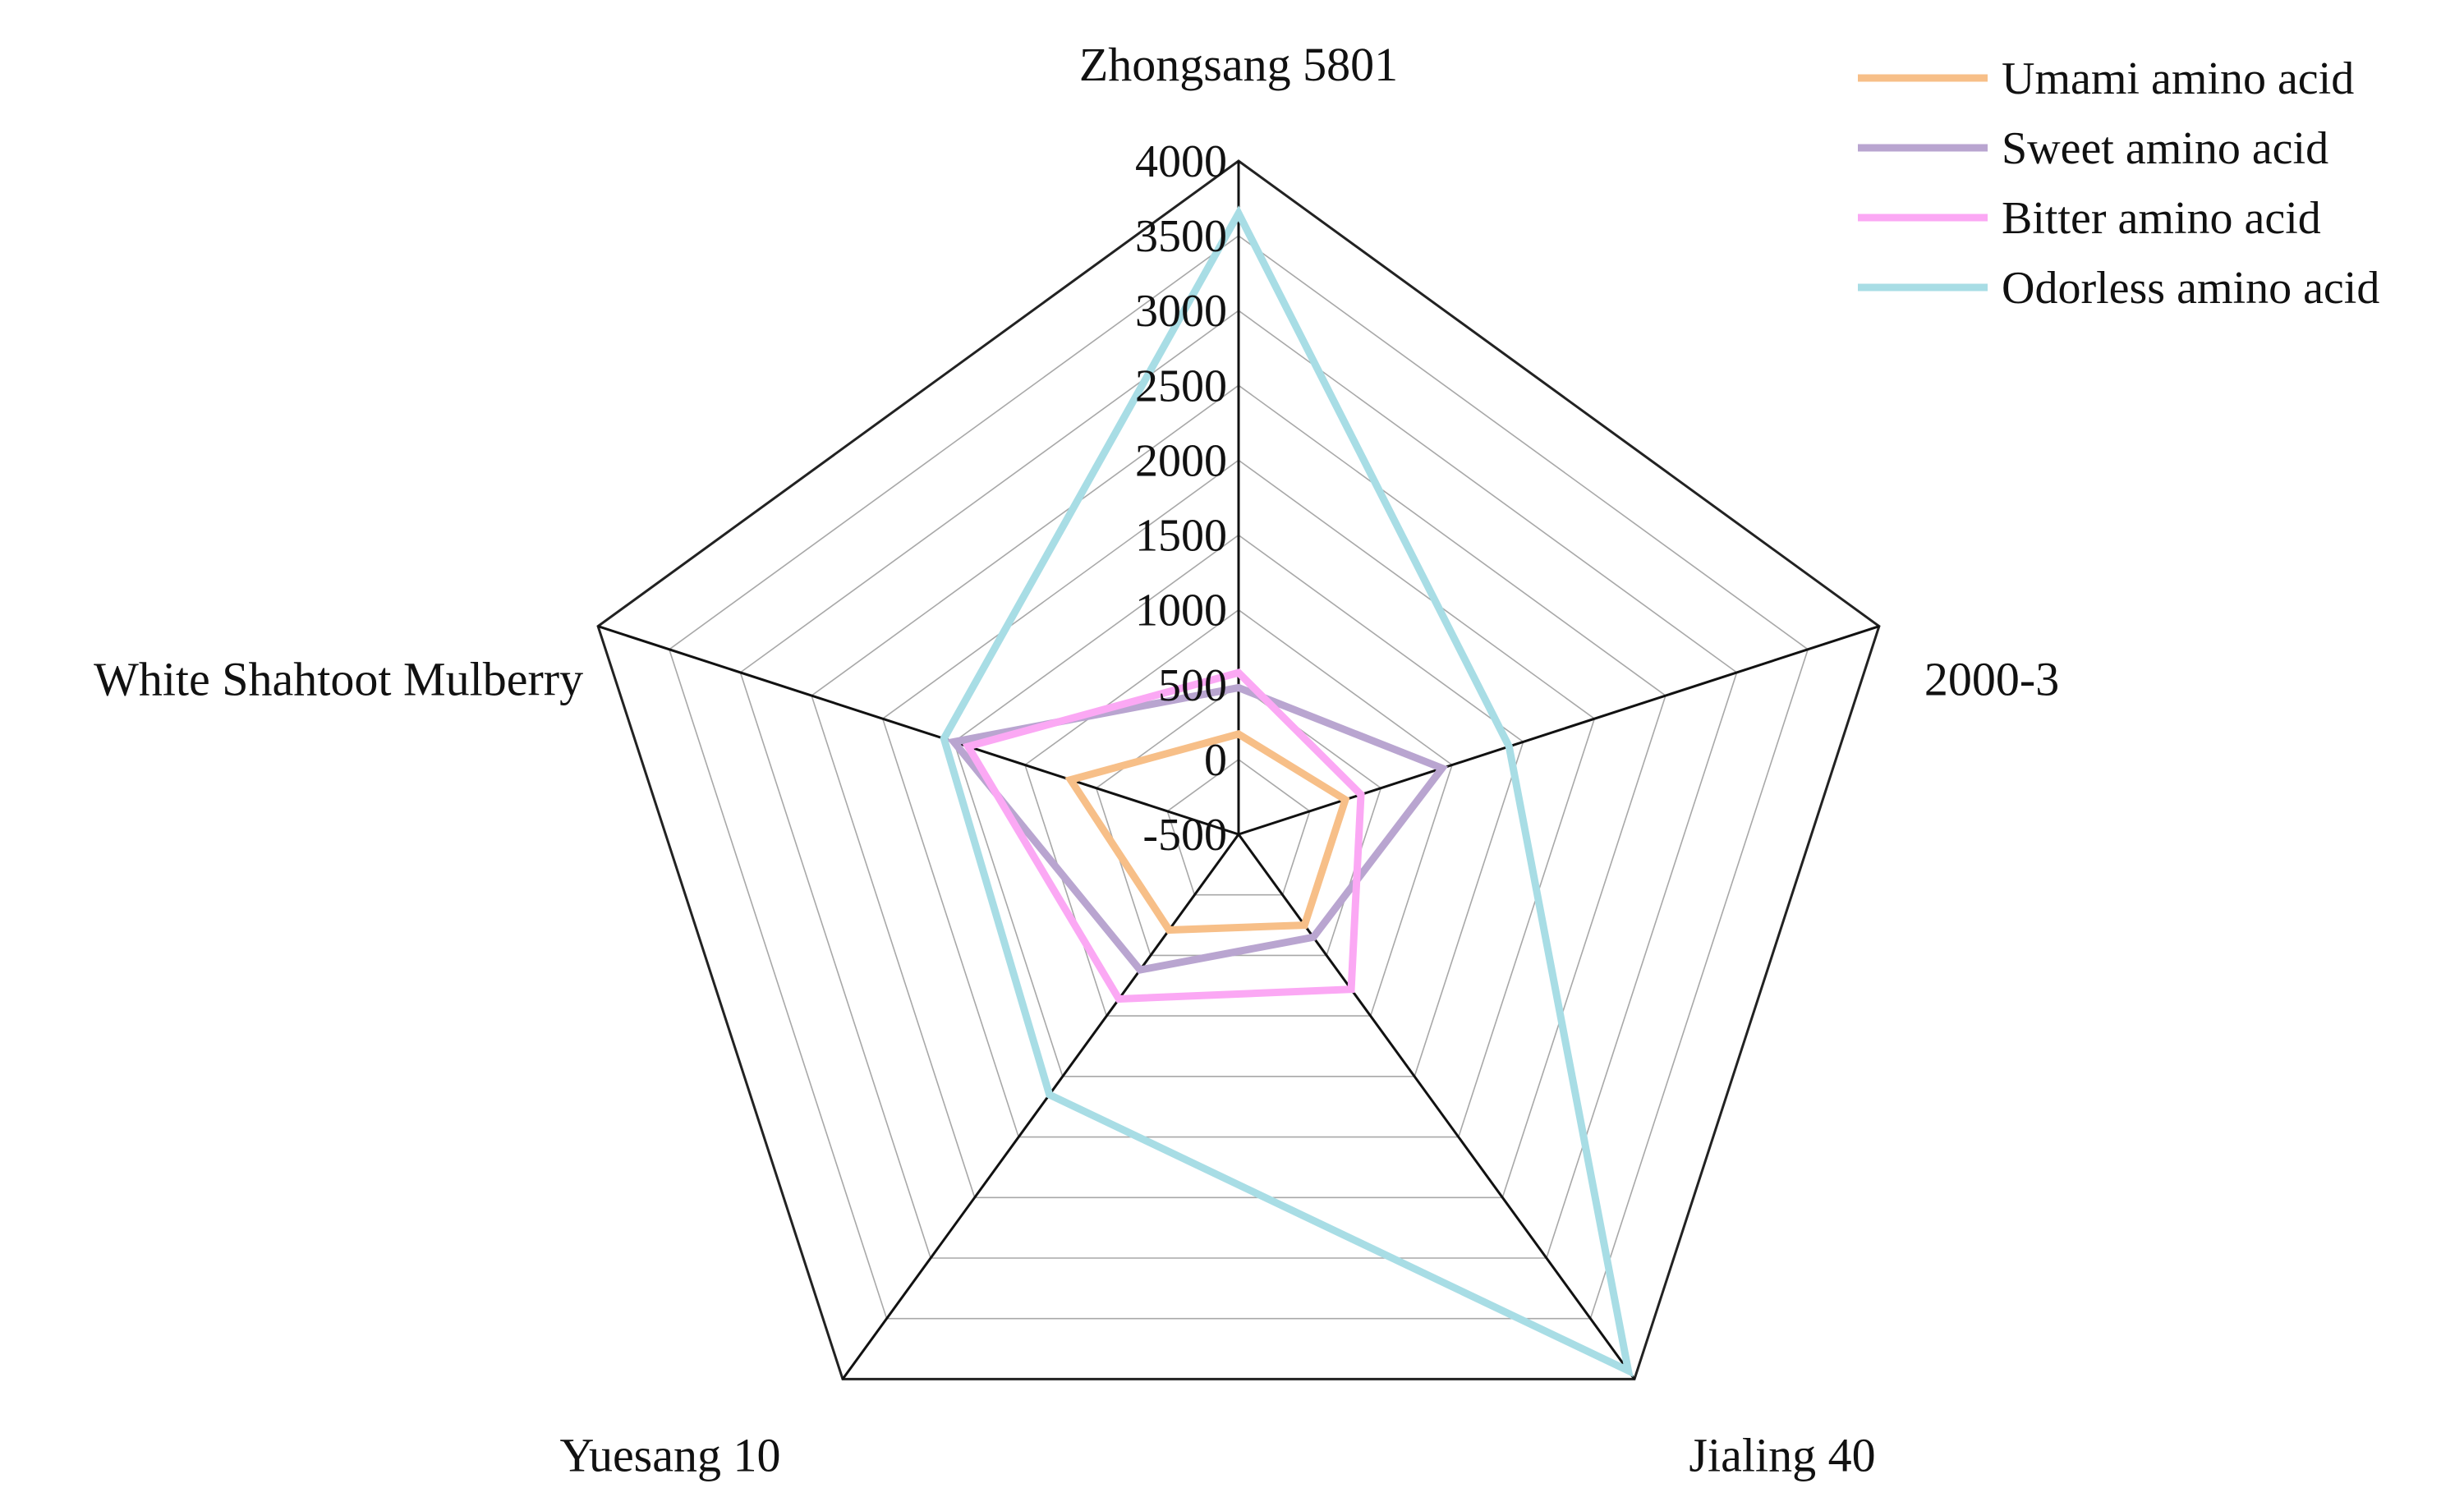  What do you see at coordinates (1782, 1454) in the screenshot?
I see `category-label: Jialing 40` at bounding box center [1782, 1454].